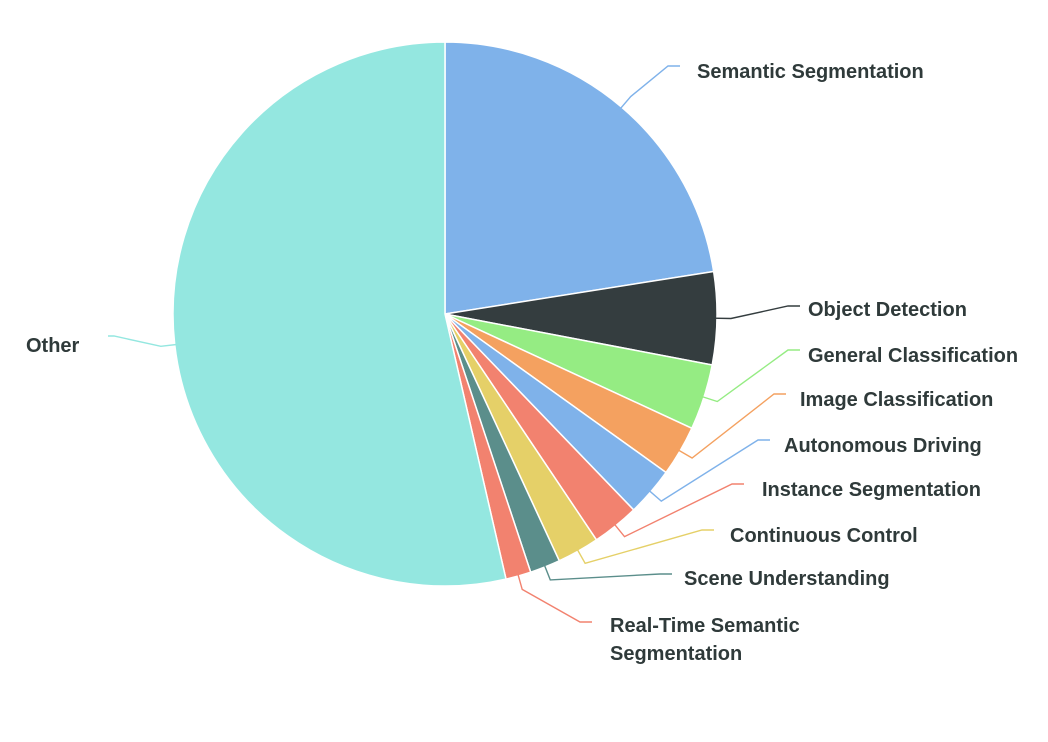  What do you see at coordinates (824, 536) in the screenshot?
I see `label-continuous-control: Continuous Control` at bounding box center [824, 536].